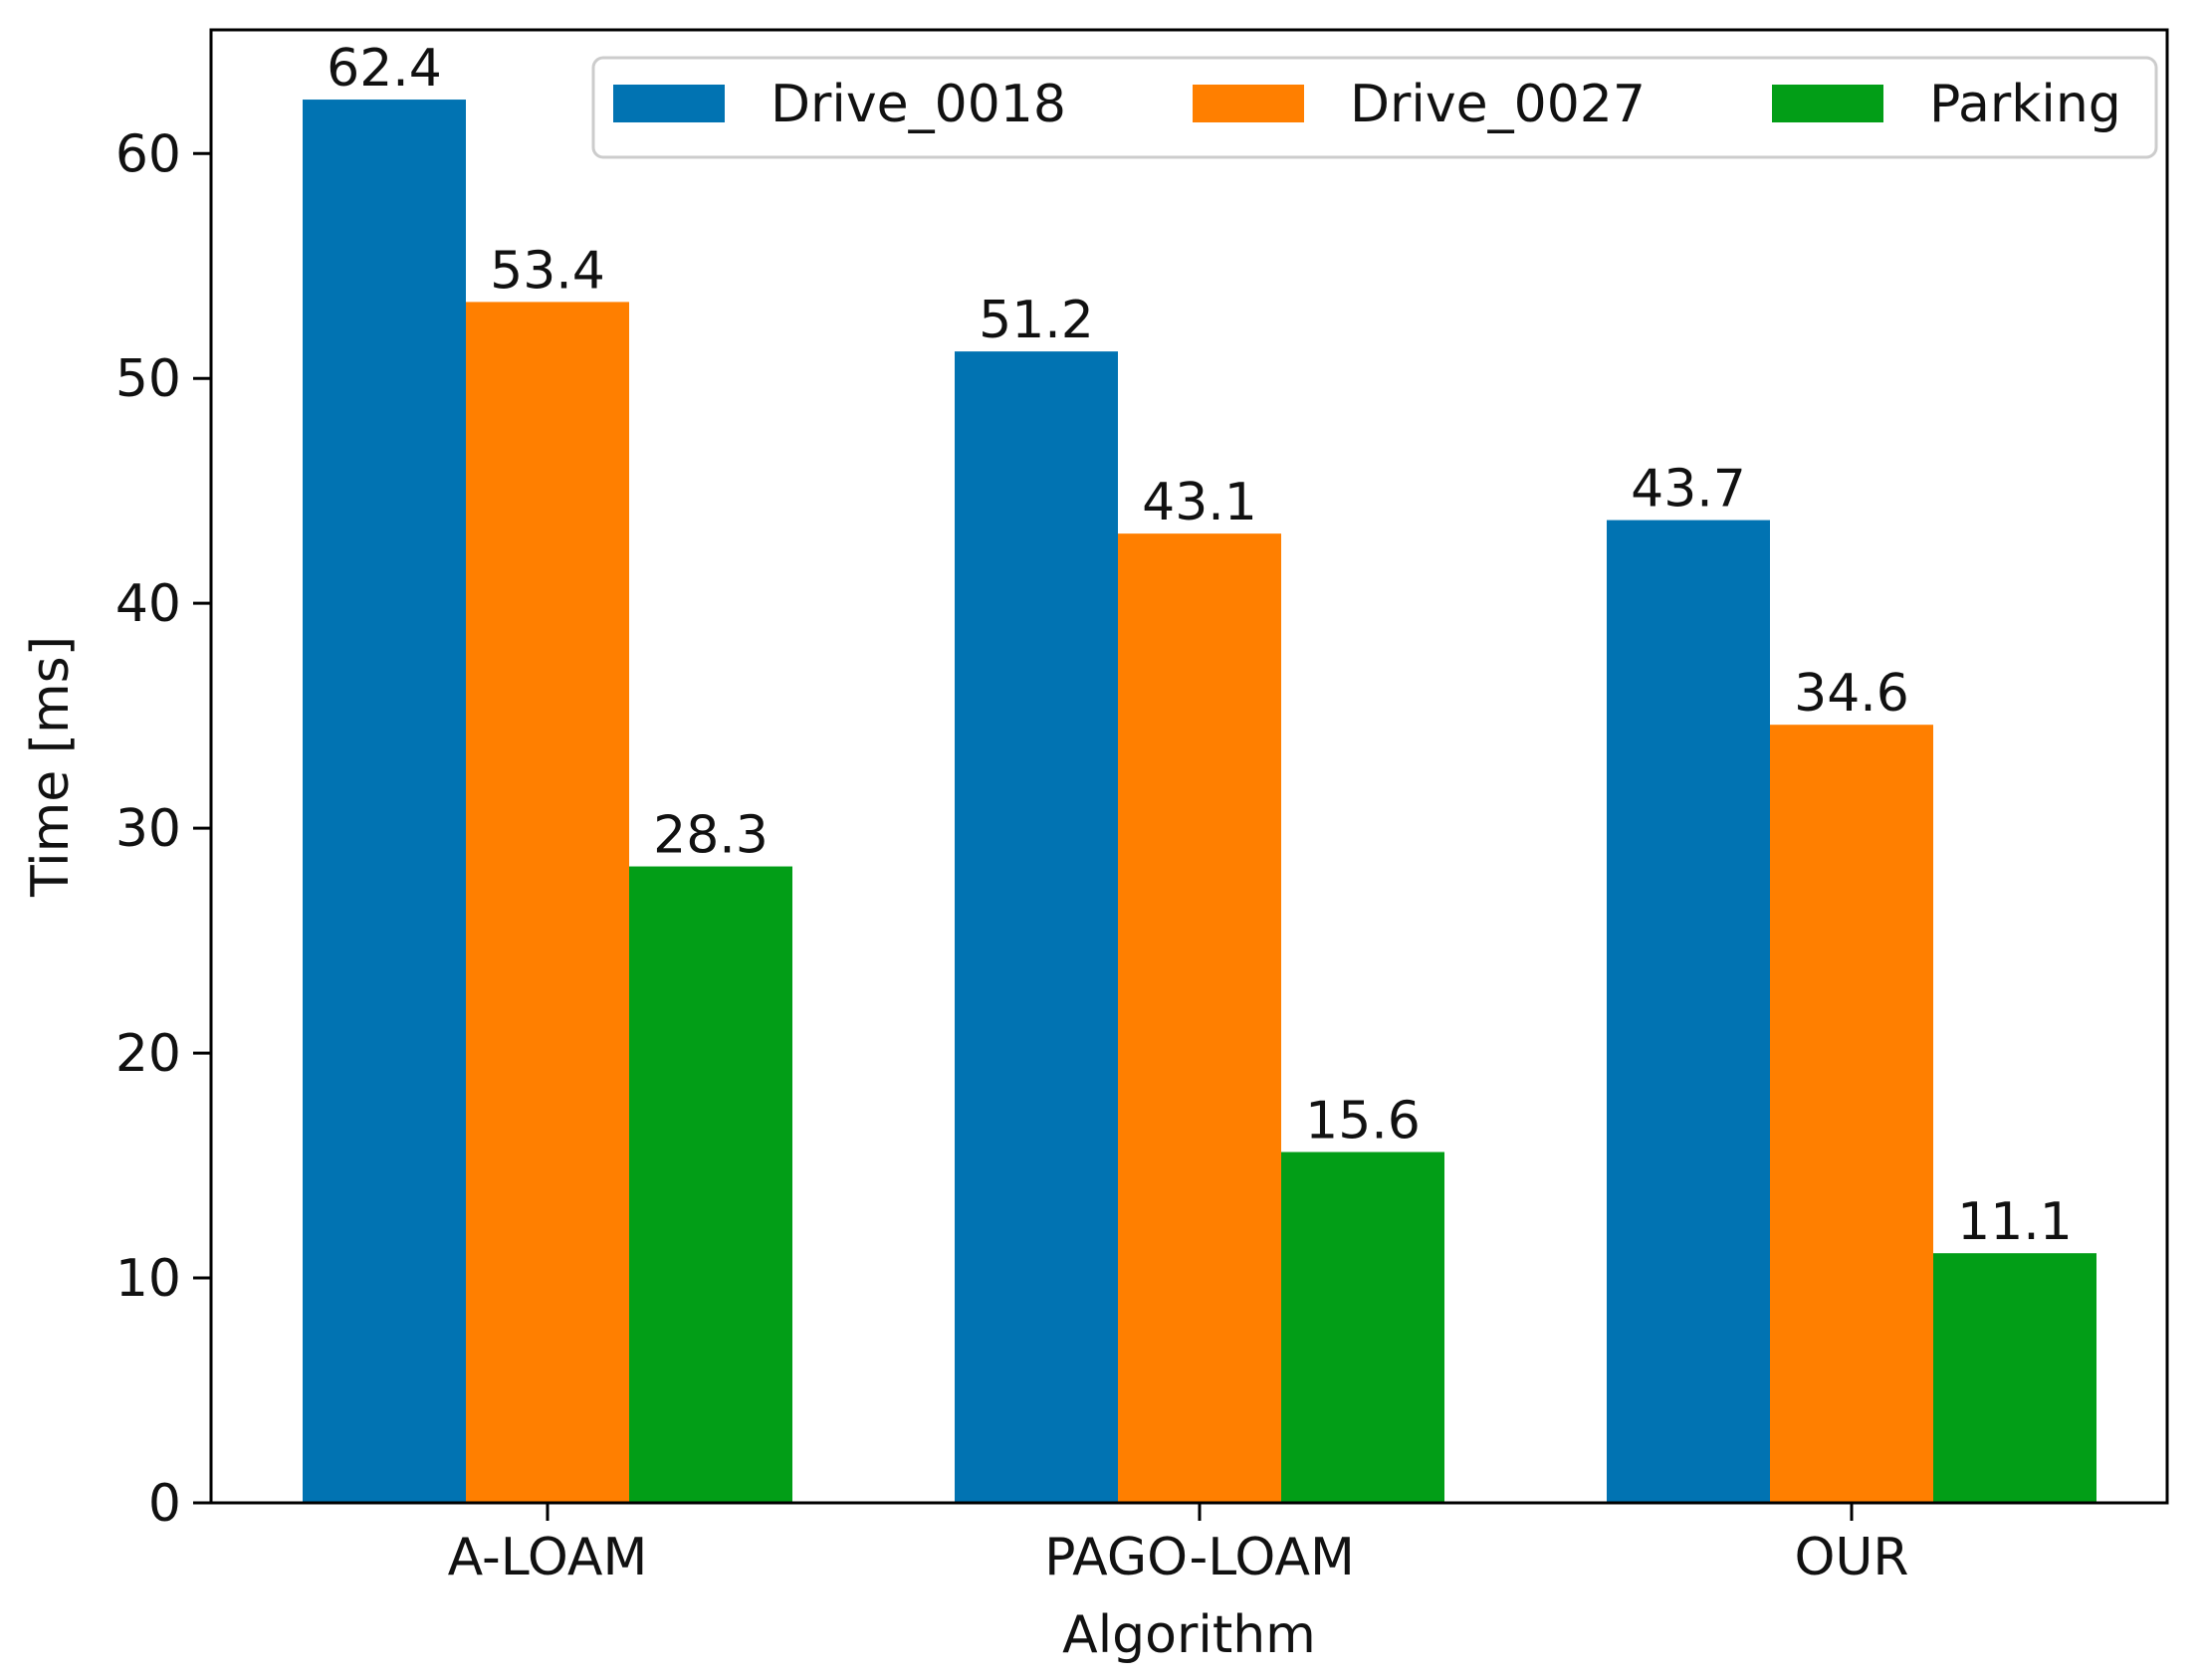  What do you see at coordinates (1827, 103) in the screenshot?
I see `legend-swatch-parking` at bounding box center [1827, 103].